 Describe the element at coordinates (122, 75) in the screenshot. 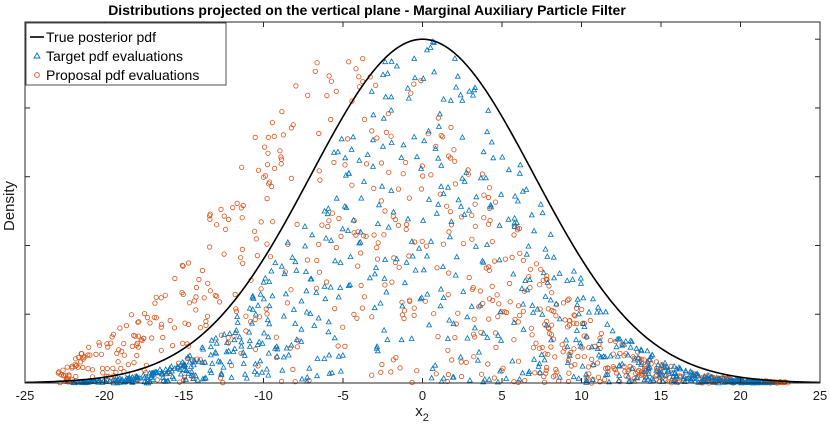

I see `legend-label-proposal: Proposal pdf evaluations` at that location.